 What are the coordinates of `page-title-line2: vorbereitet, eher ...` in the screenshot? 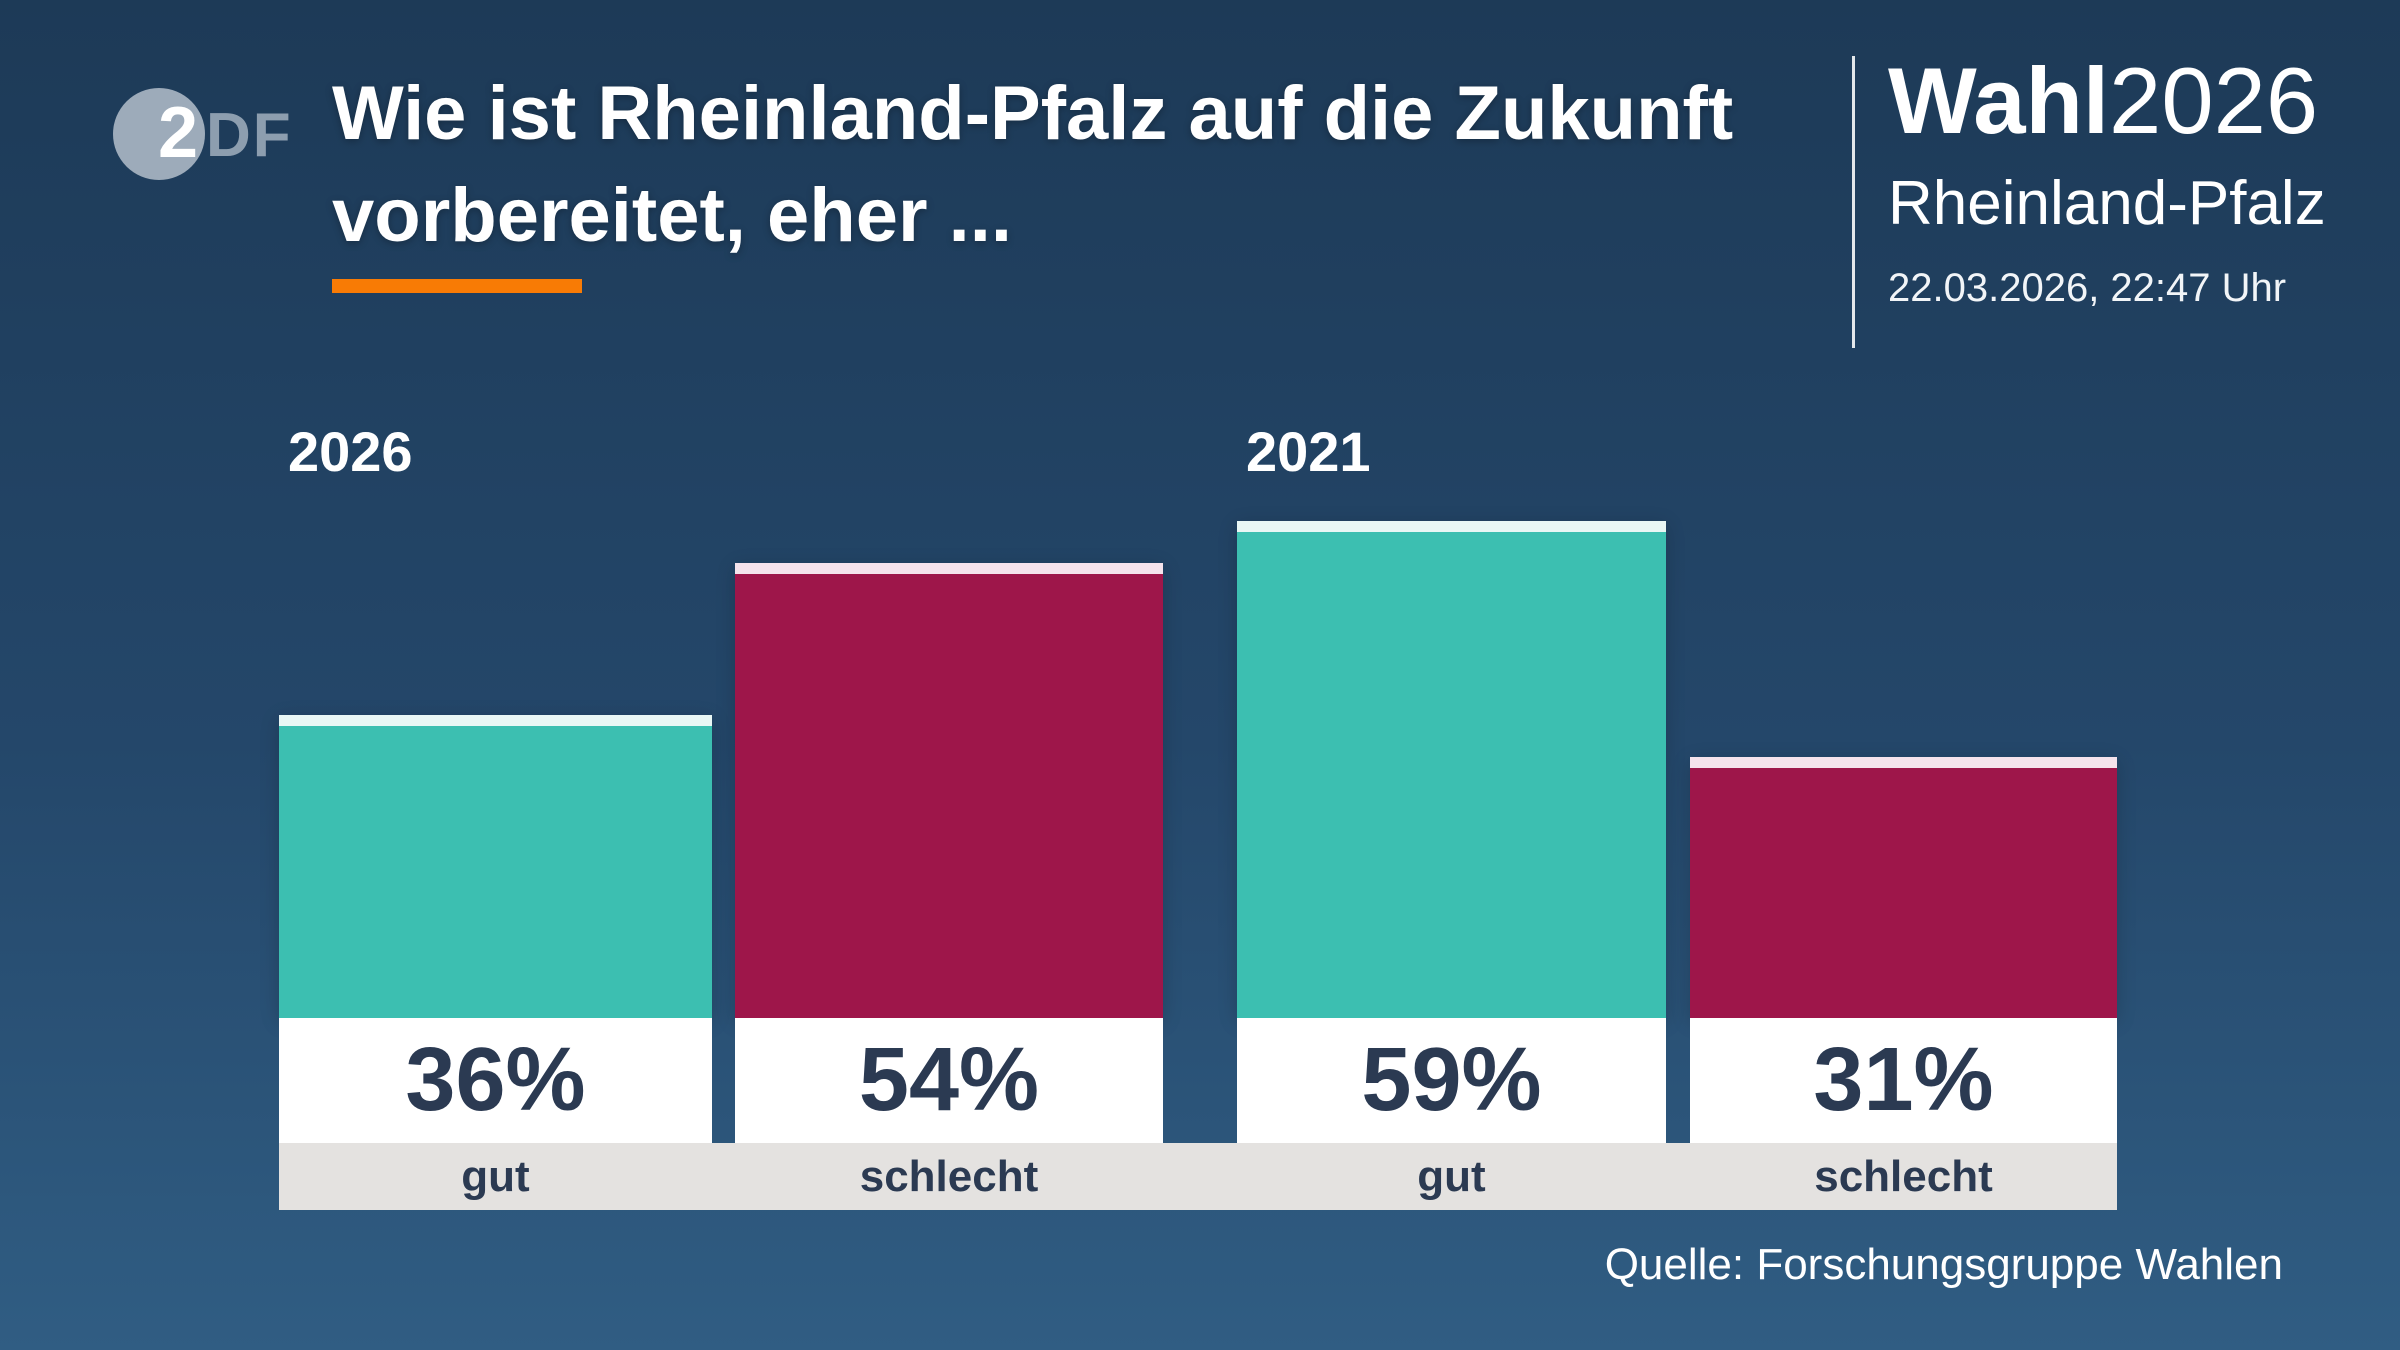 It's located at (672, 215).